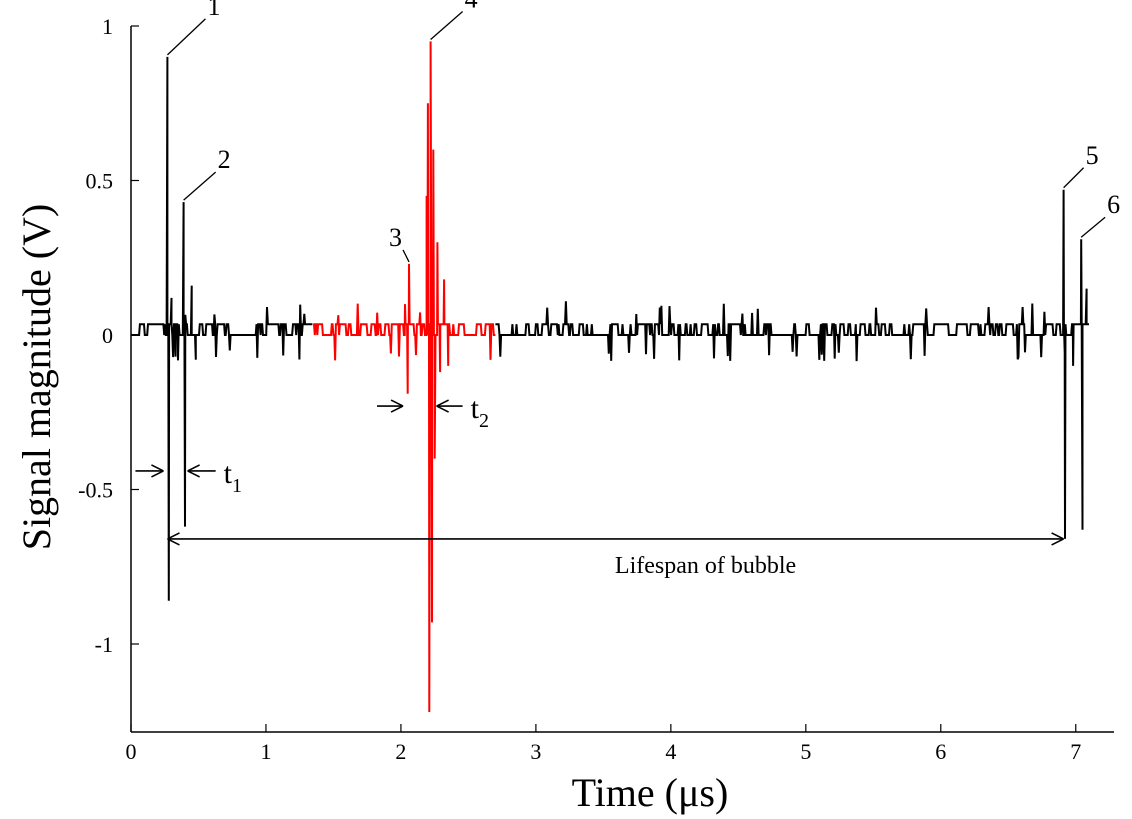 This screenshot has height=819, width=1132. Describe the element at coordinates (940, 751) in the screenshot. I see `x-tick-label: 6` at that location.